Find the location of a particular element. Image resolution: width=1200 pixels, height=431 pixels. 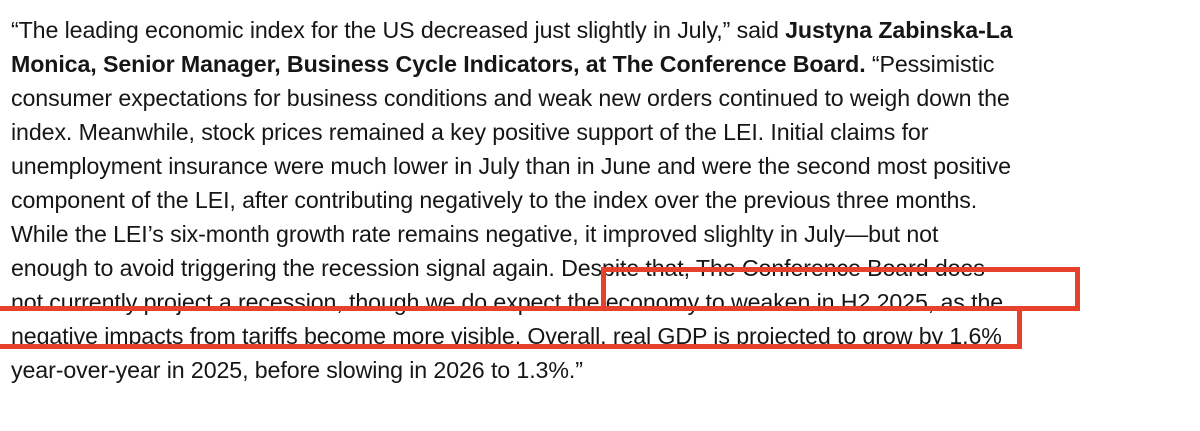

highlighted-text: Despite that, The Conference Board does is located at coordinates (769, 268).